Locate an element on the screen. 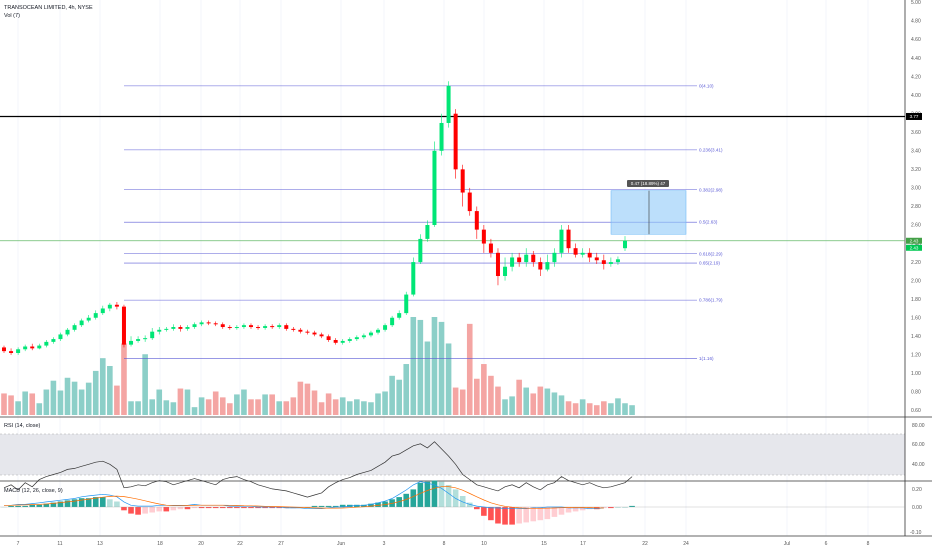 This screenshot has height=550, width=932. price-marker-hline-text: 3.77 is located at coordinates (914, 116).